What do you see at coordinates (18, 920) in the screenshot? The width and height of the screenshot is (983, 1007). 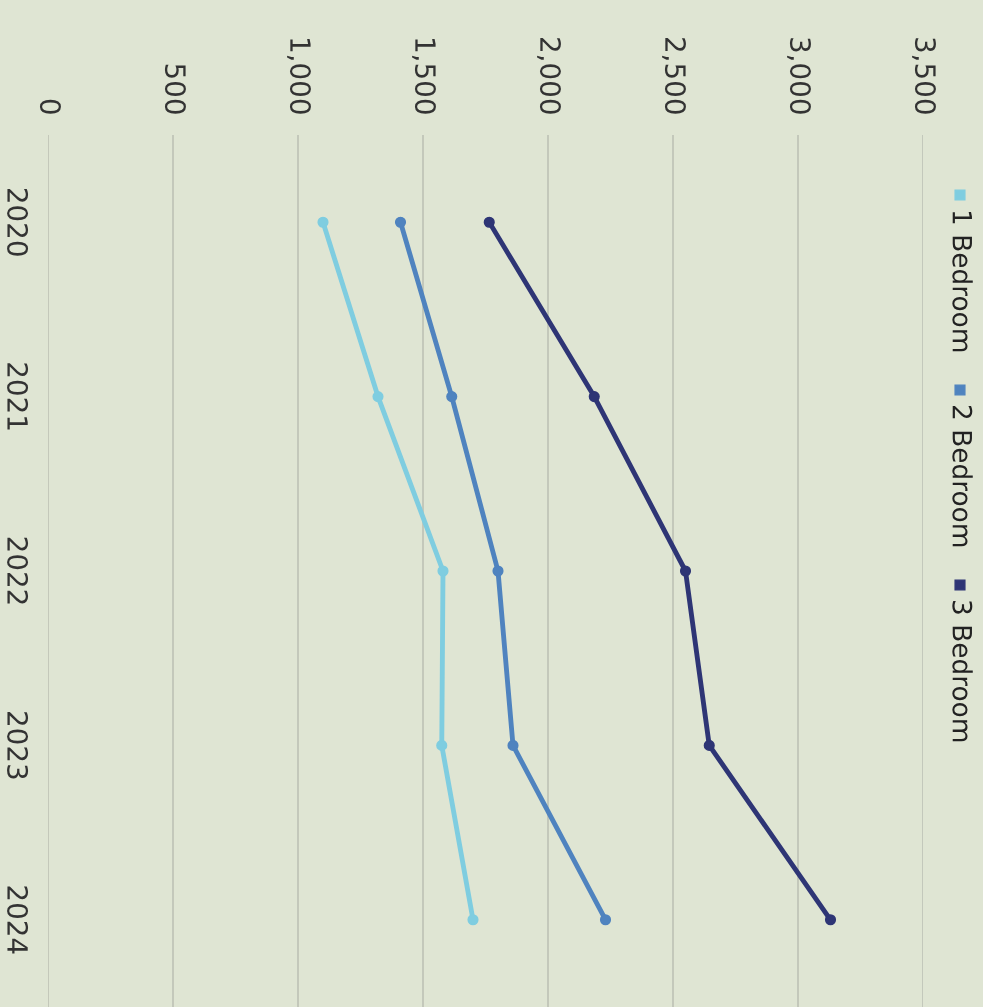 I see `y-tick-label: 2024` at bounding box center [18, 920].